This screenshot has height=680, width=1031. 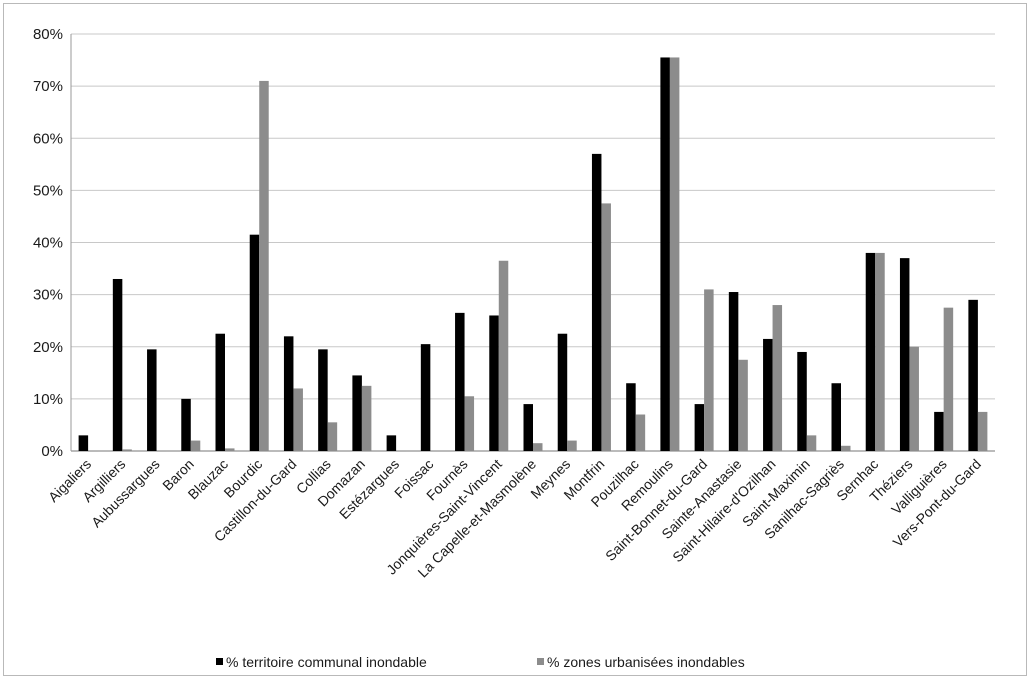 I want to click on y-tick-label: 50%, so click(x=48, y=190).